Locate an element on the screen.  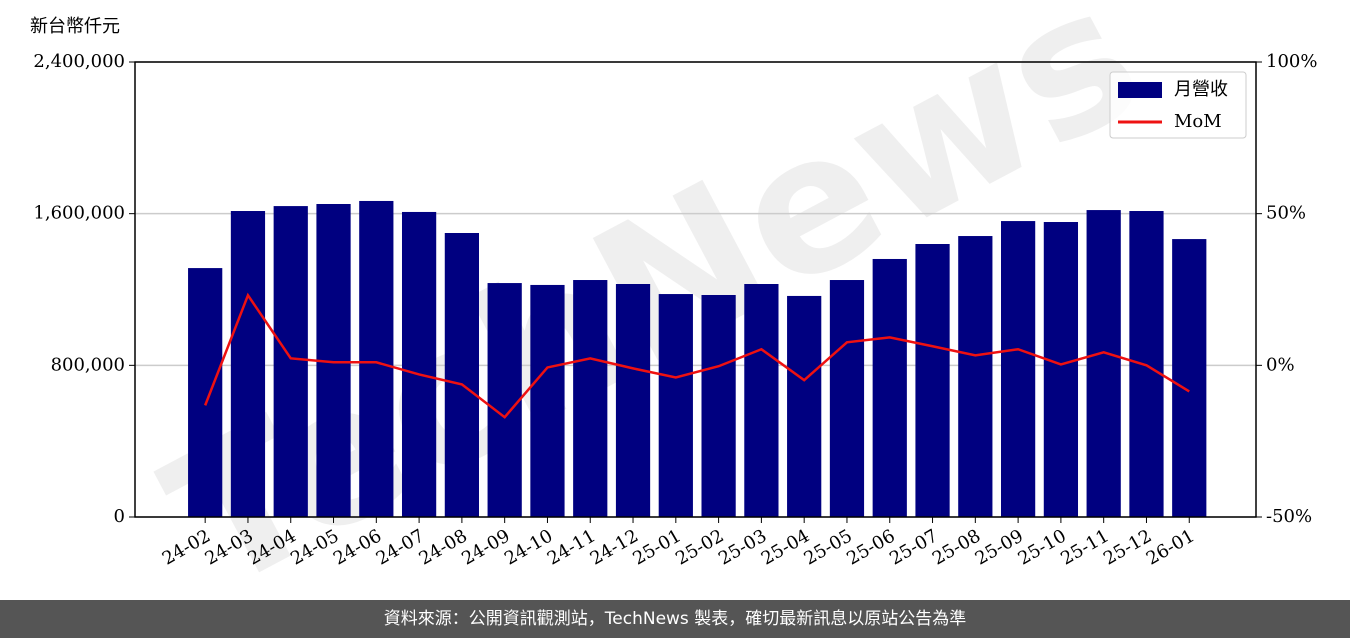
x-tick-label: 24-09 is located at coordinates (485, 547).